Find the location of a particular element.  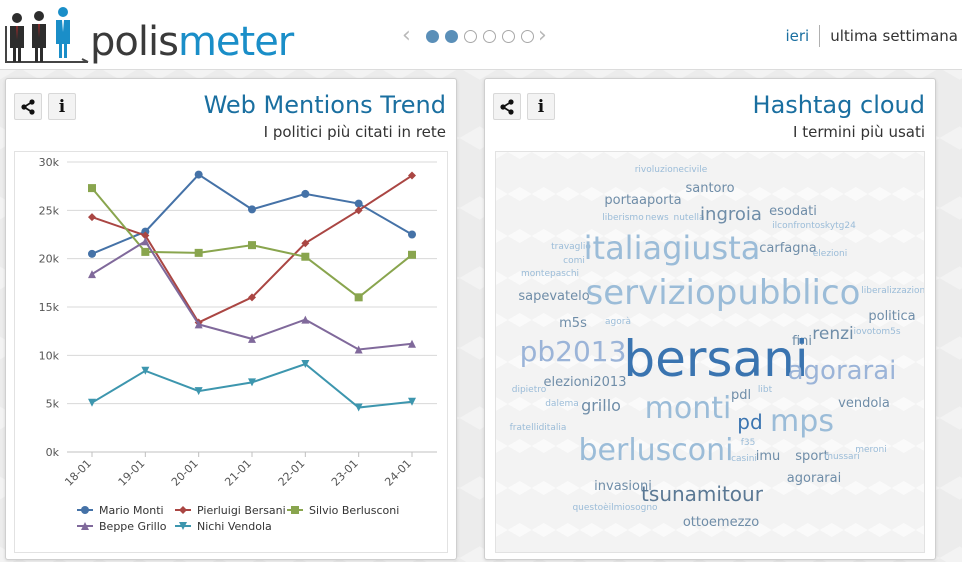

hashtag-word: politica is located at coordinates (892, 316).